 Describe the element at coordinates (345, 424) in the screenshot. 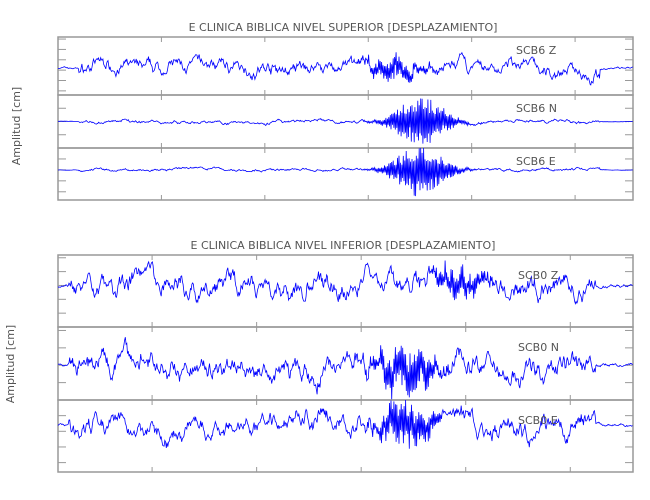

I see `waveform-scb0-e` at that location.